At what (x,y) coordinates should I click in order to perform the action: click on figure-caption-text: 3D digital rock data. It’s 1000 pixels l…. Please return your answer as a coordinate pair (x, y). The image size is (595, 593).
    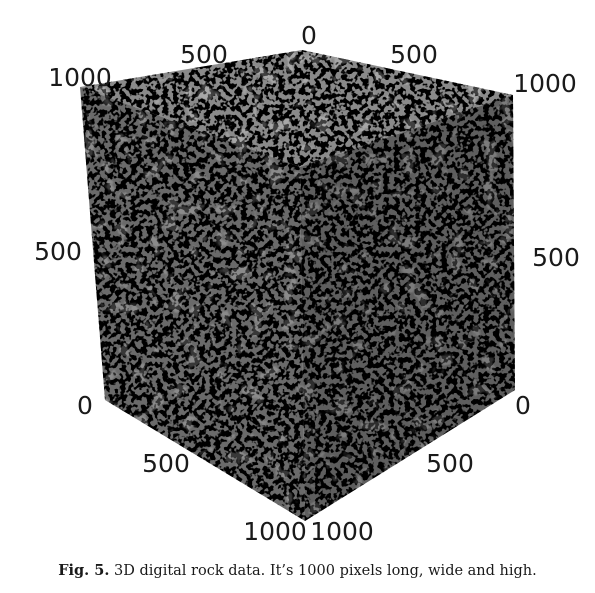
    Looking at the image, I should click on (325, 571).